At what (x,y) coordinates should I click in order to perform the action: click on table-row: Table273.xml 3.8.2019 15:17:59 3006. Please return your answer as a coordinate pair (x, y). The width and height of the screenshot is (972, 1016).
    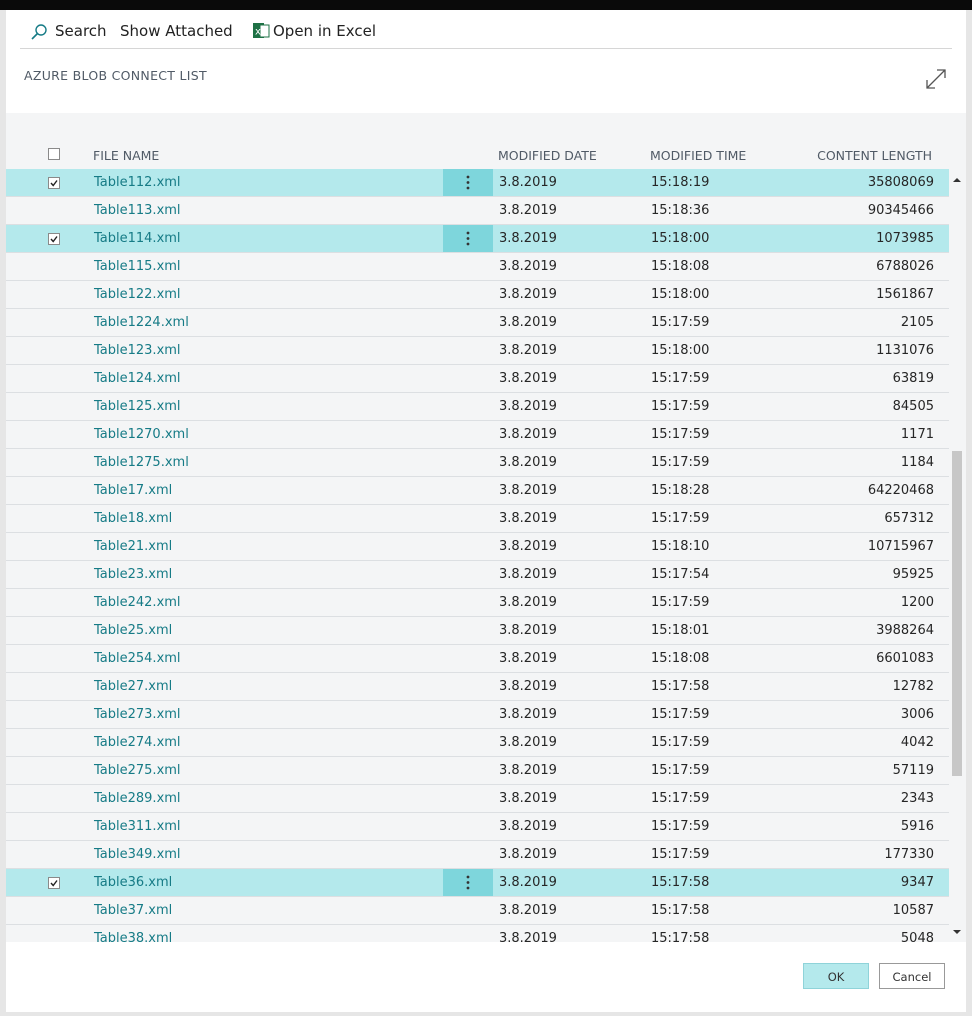
    Looking at the image, I should click on (477, 715).